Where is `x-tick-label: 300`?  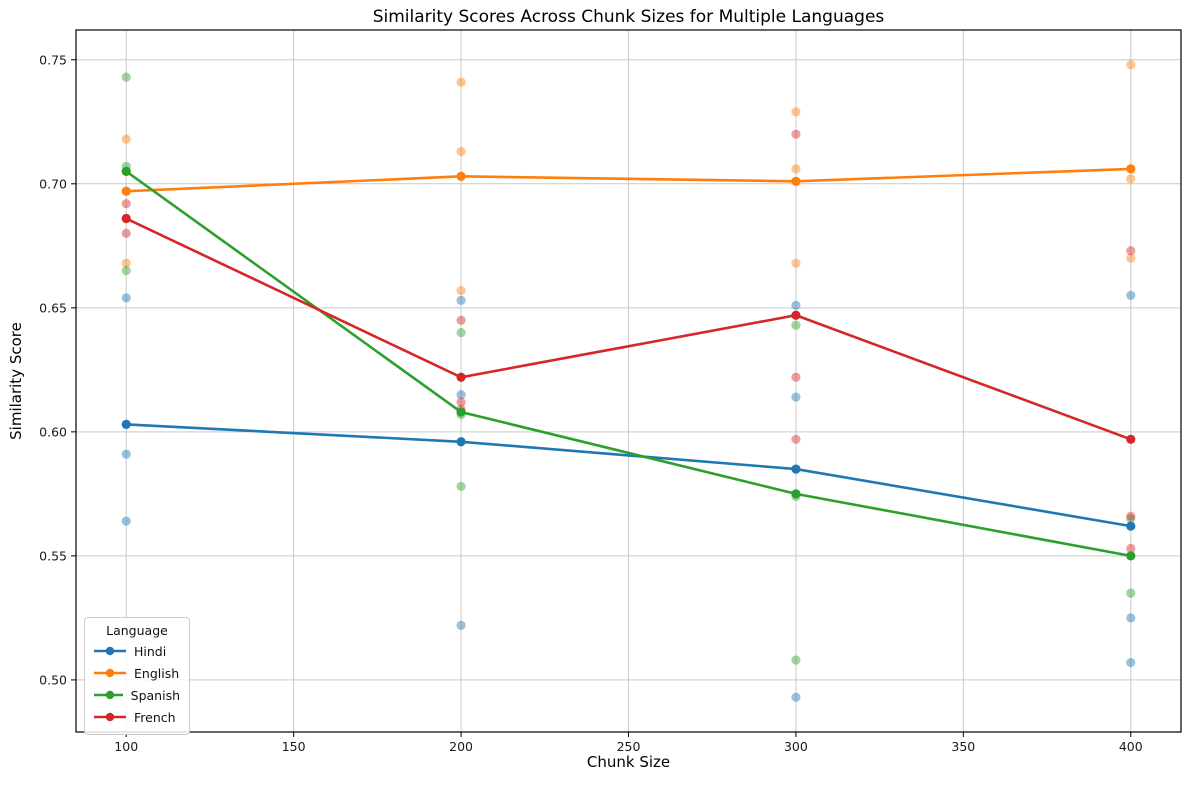 x-tick-label: 300 is located at coordinates (796, 746).